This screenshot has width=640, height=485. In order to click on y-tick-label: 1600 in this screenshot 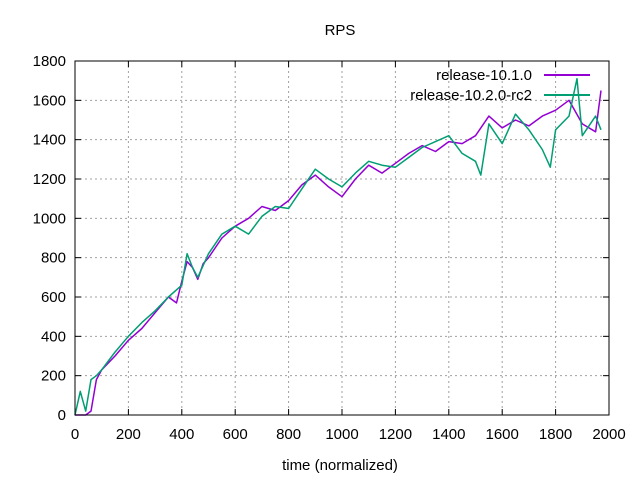, I will do `click(49, 100)`.